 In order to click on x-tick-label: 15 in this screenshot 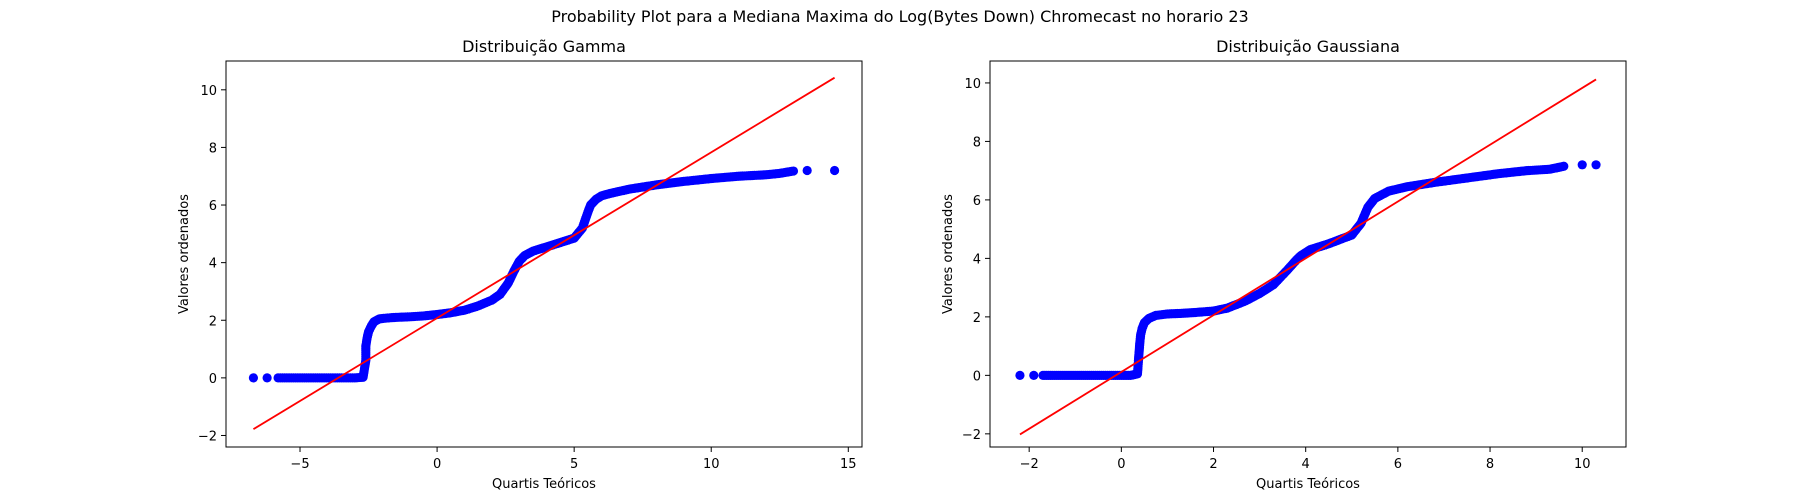, I will do `click(848, 464)`.